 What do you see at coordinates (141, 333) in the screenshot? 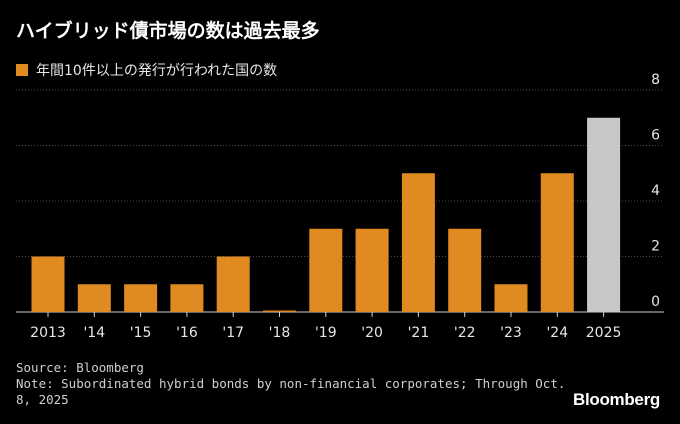
I see `x-tick-label: '15` at bounding box center [141, 333].